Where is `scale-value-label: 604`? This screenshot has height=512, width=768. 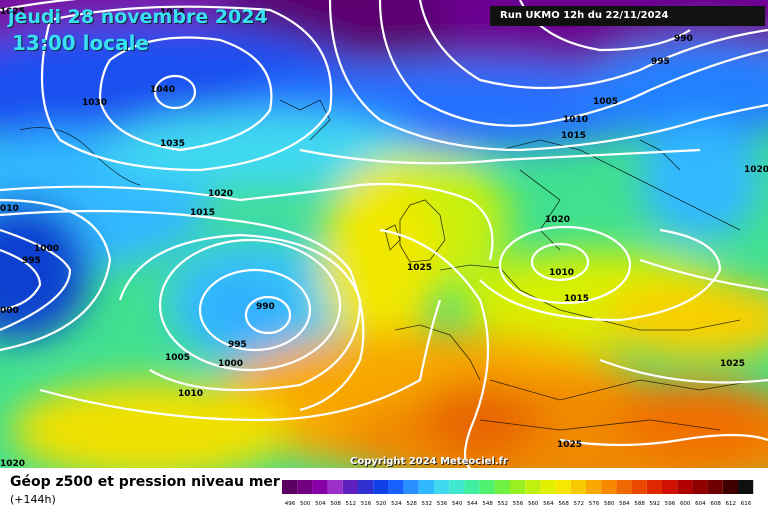
scale-value-label: 604 is located at coordinates (700, 504).